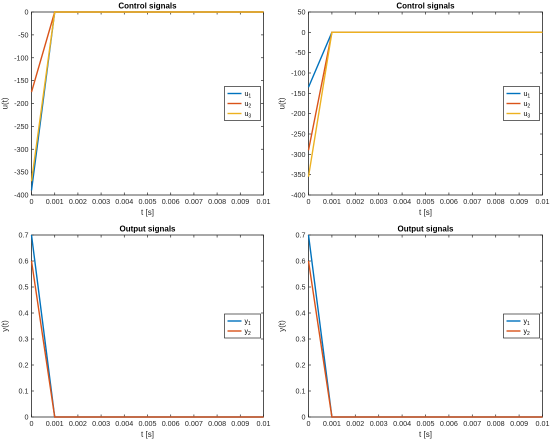 The image size is (550, 441). What do you see at coordinates (298, 134) in the screenshot?
I see `y-tick-label: -250` at bounding box center [298, 134].